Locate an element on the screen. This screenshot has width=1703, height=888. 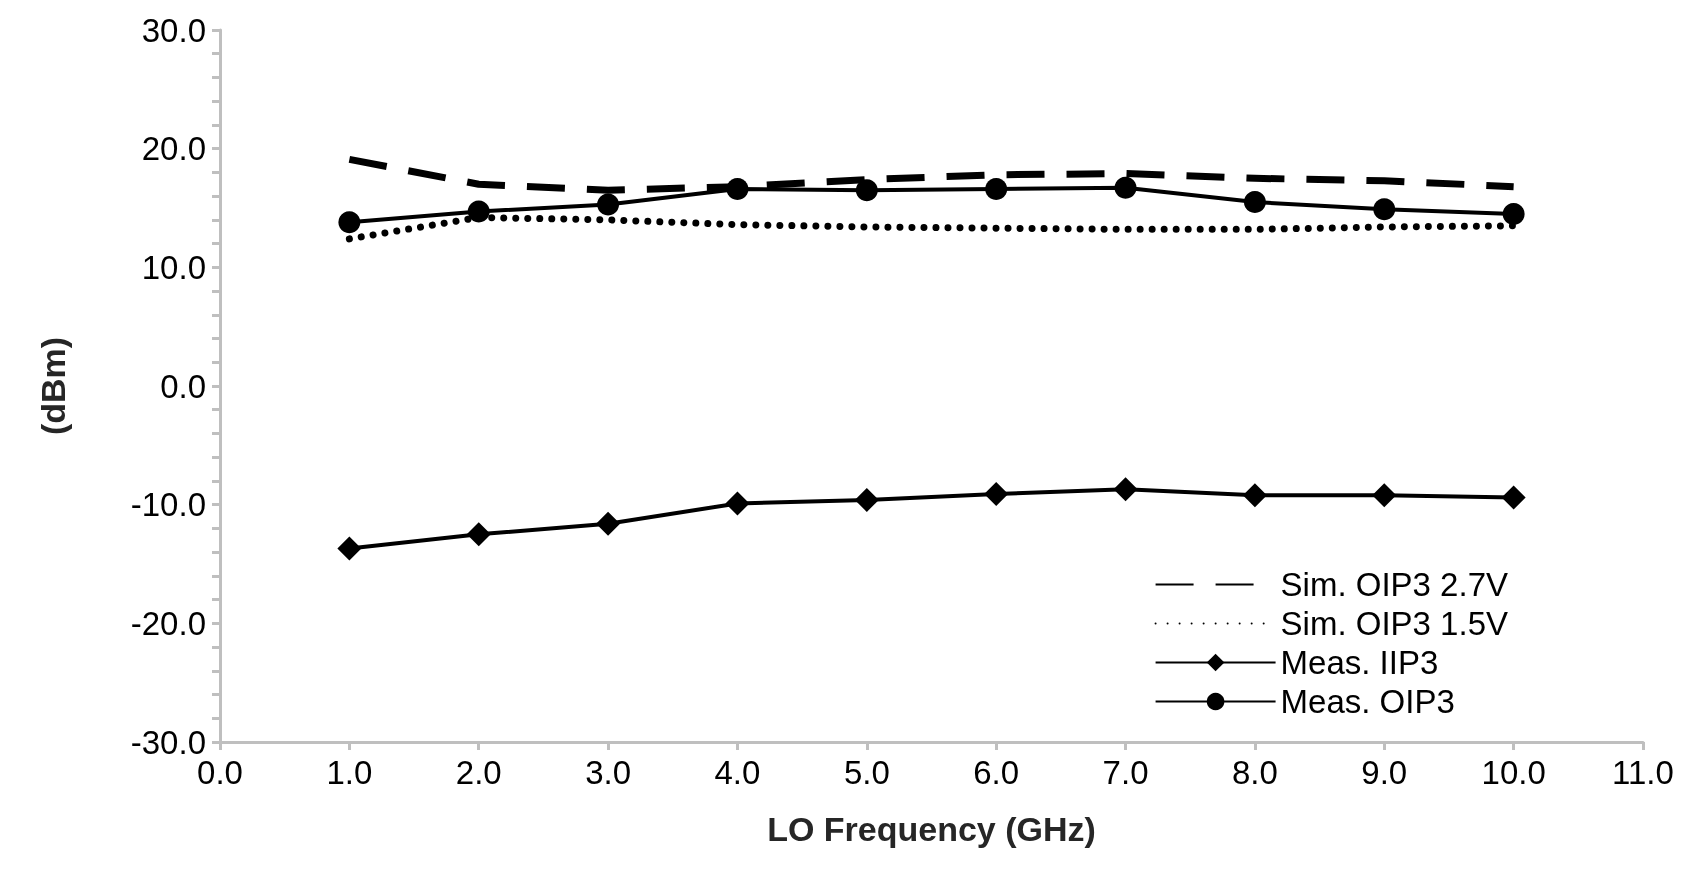
legend-label: Meas. OIP3 is located at coordinates (1367, 701).